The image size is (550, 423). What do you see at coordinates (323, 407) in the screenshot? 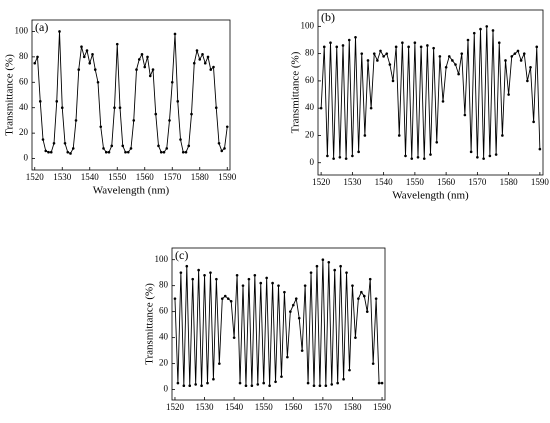
I see `x-tick-label: 1570` at bounding box center [323, 407].